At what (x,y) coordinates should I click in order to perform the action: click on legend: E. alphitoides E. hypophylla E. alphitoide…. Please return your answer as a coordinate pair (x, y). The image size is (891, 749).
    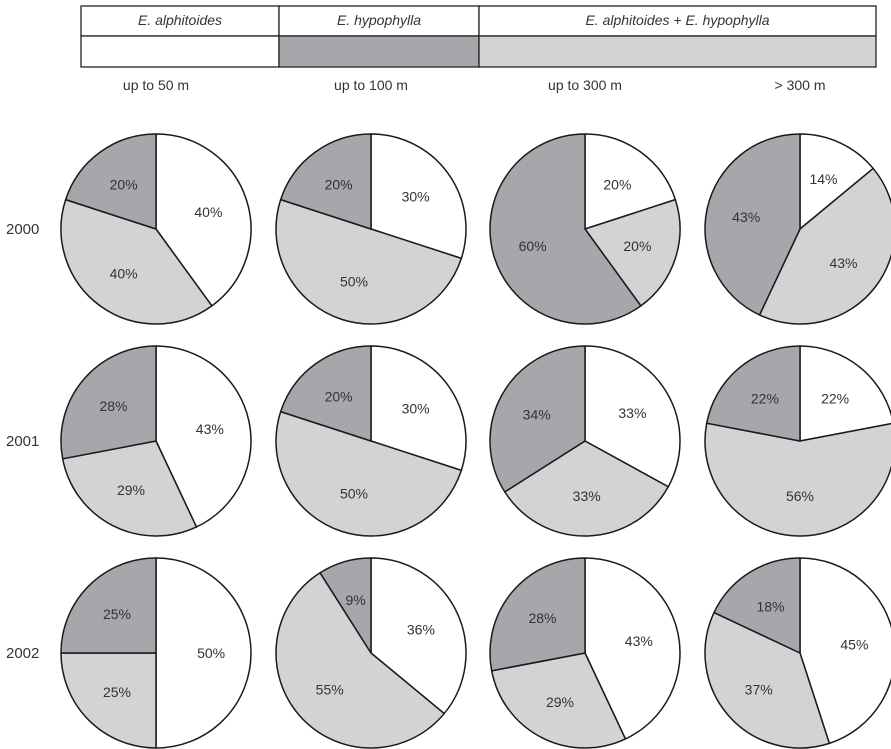
    Looking at the image, I should click on (478, 36).